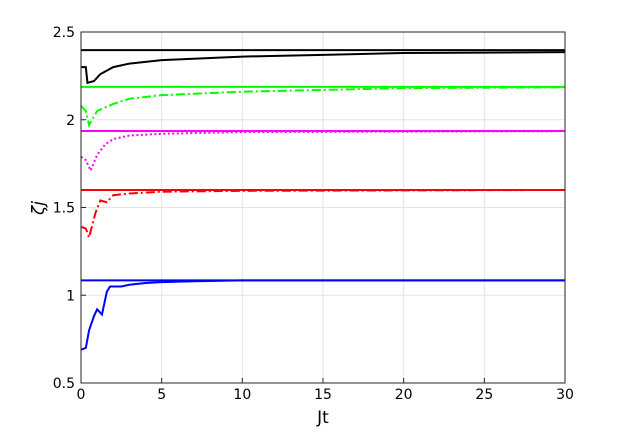 This screenshot has height=440, width=623. What do you see at coordinates (81, 395) in the screenshot?
I see `x-tick-label: 0` at bounding box center [81, 395].